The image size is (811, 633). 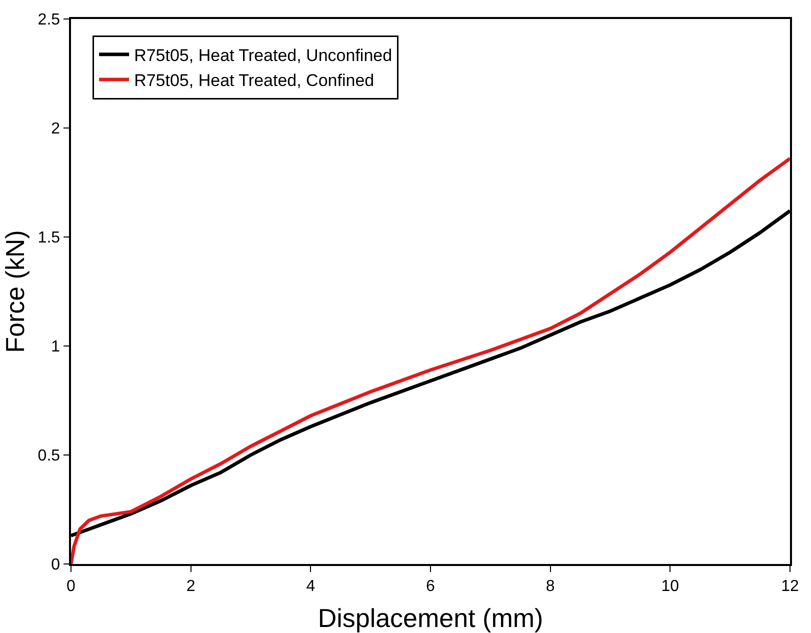 I want to click on x-tick-label: 12, so click(x=790, y=586).